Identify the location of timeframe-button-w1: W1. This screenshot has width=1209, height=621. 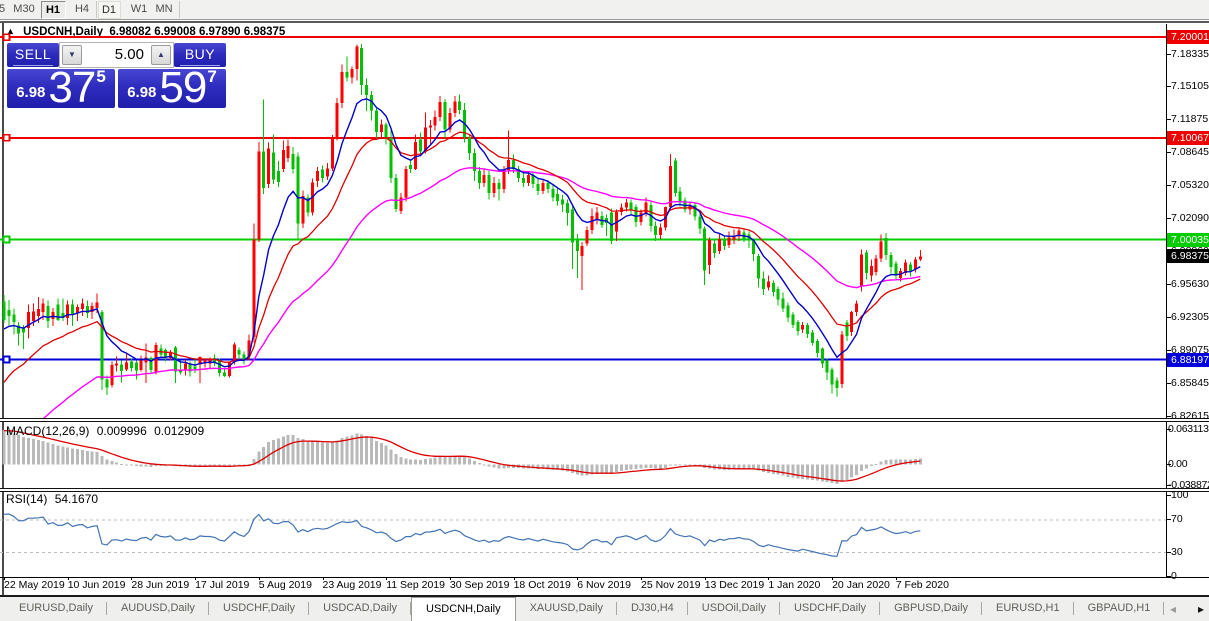
(139, 9).